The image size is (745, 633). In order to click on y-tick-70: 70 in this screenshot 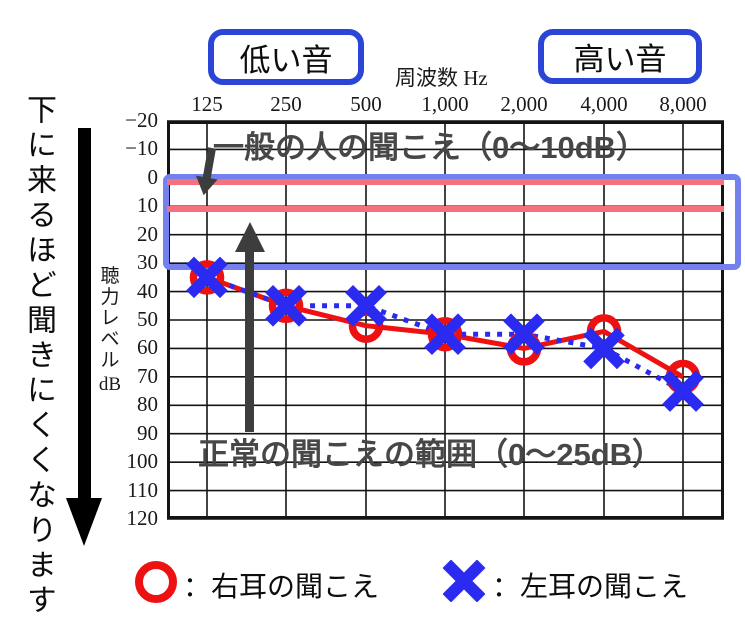, I will do `click(147, 375)`.